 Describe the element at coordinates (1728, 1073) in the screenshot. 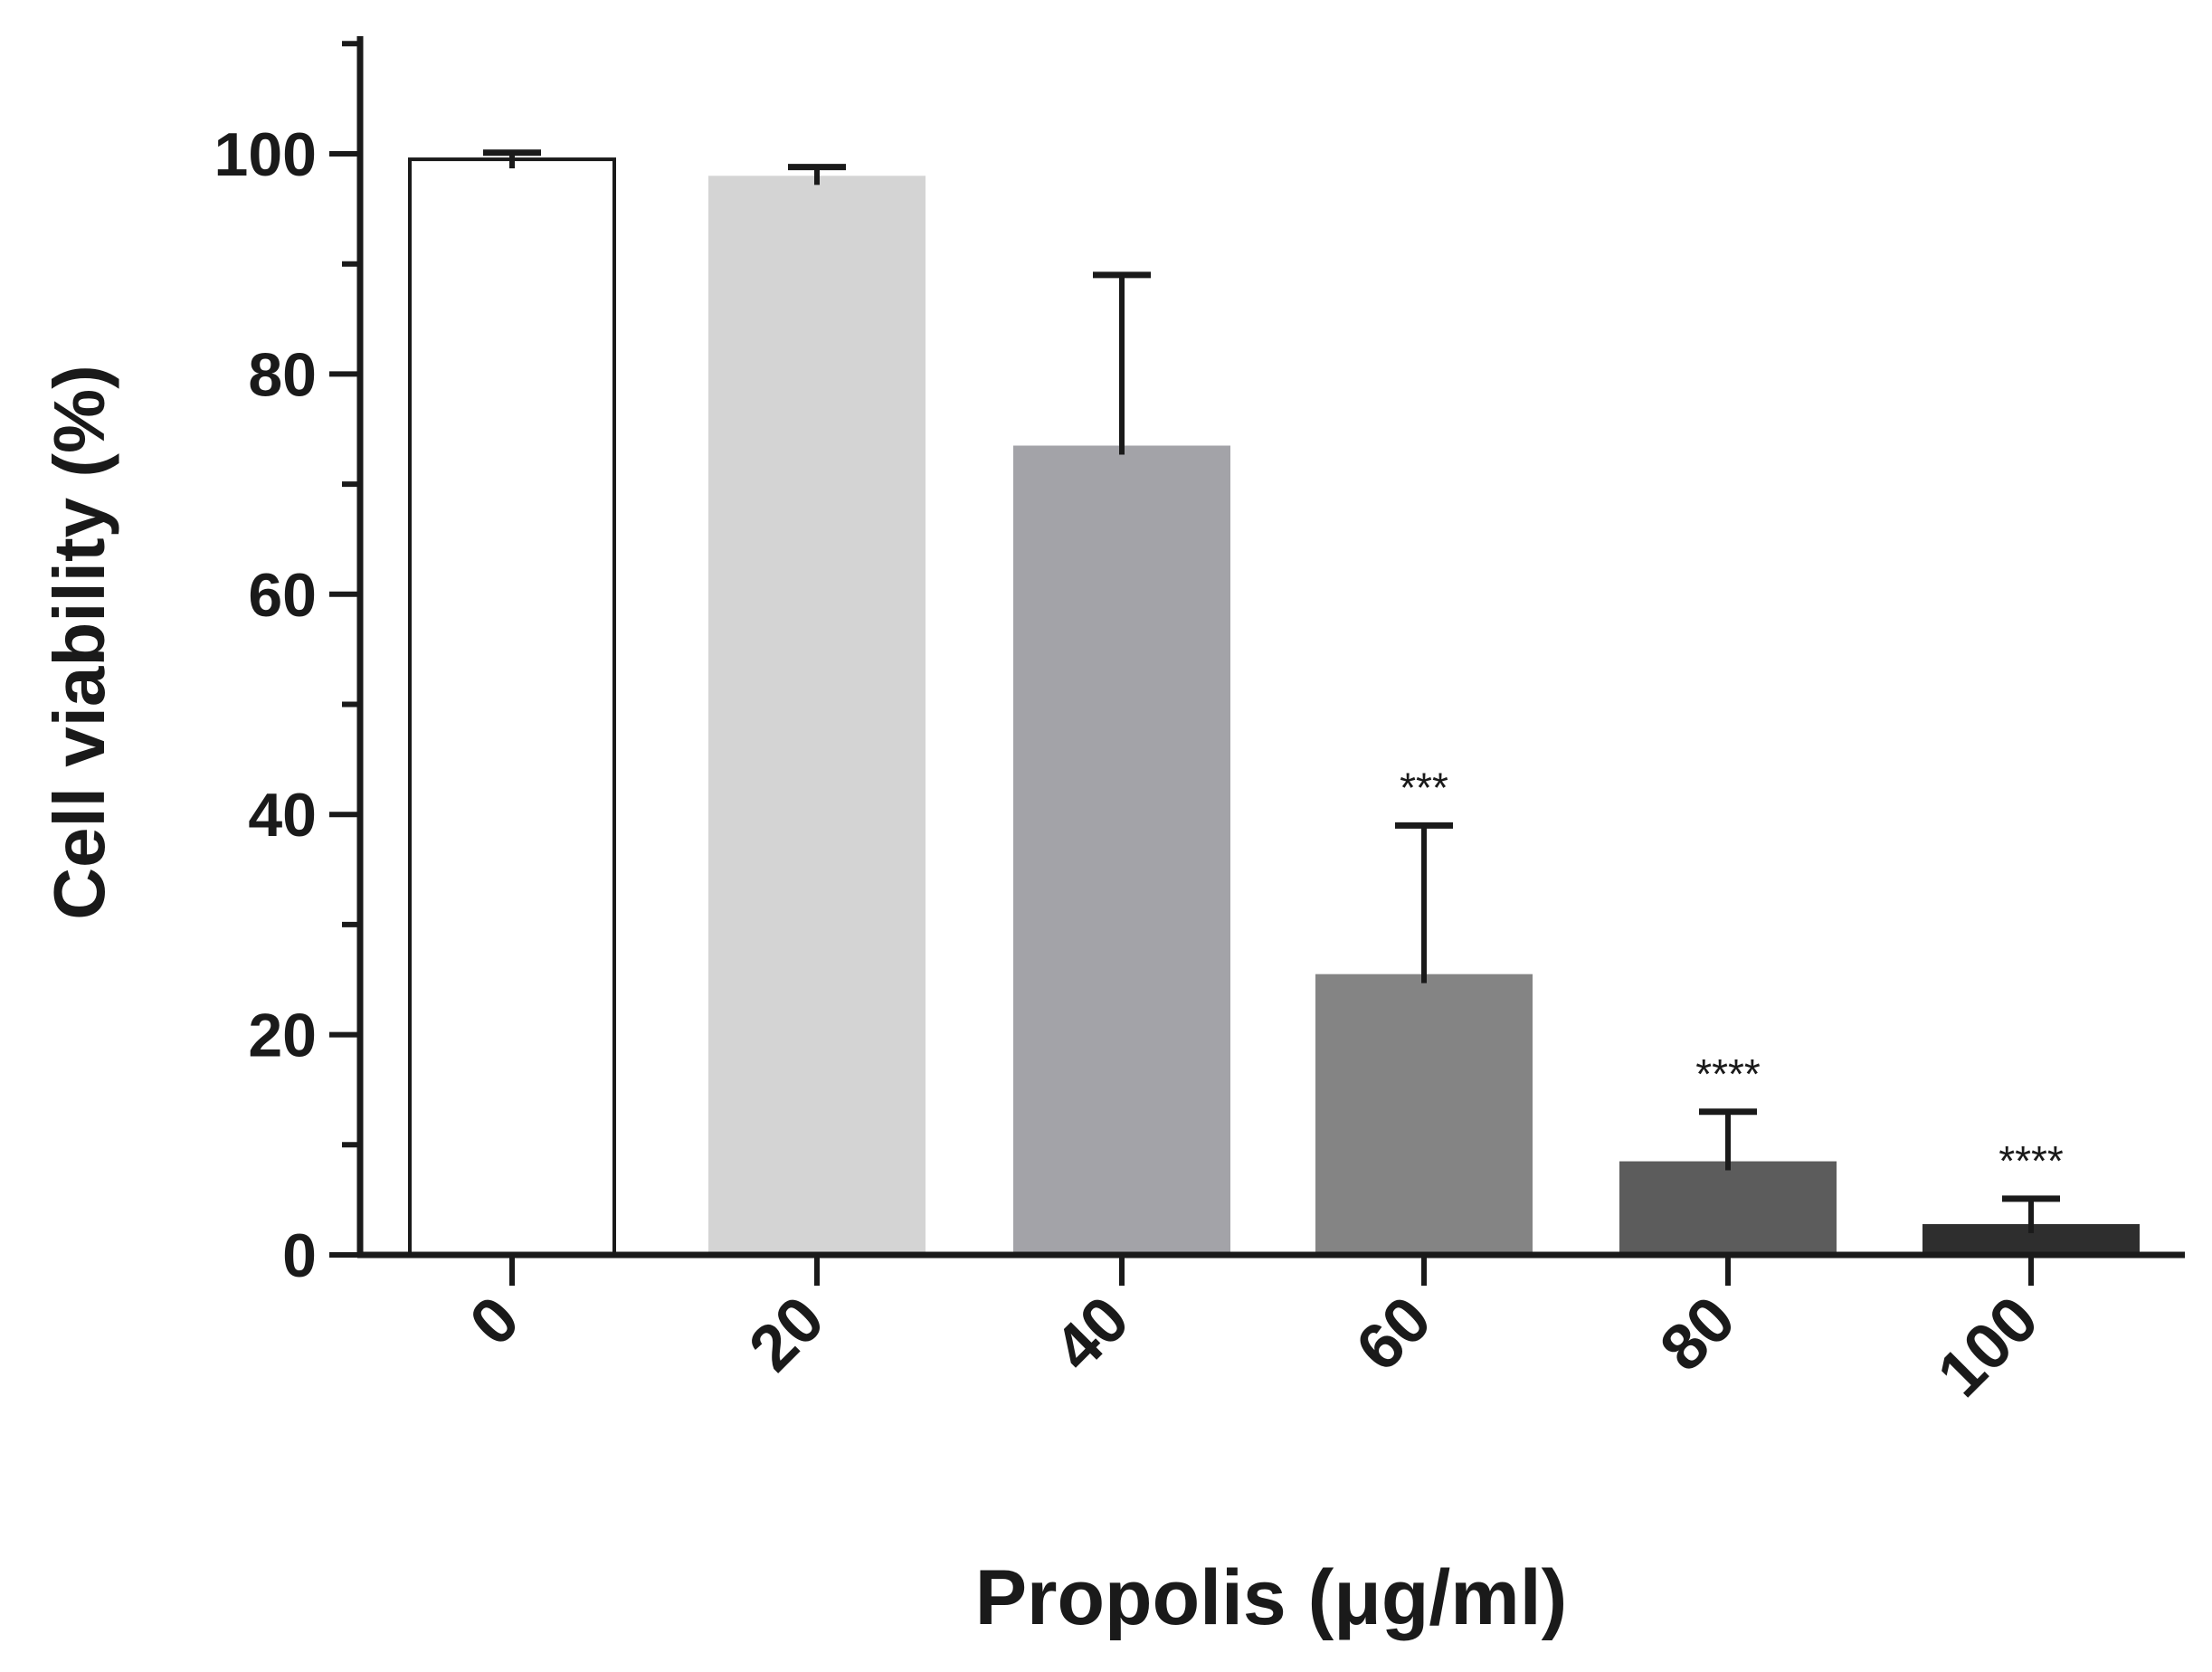

I see `significance-label-80: ****` at that location.